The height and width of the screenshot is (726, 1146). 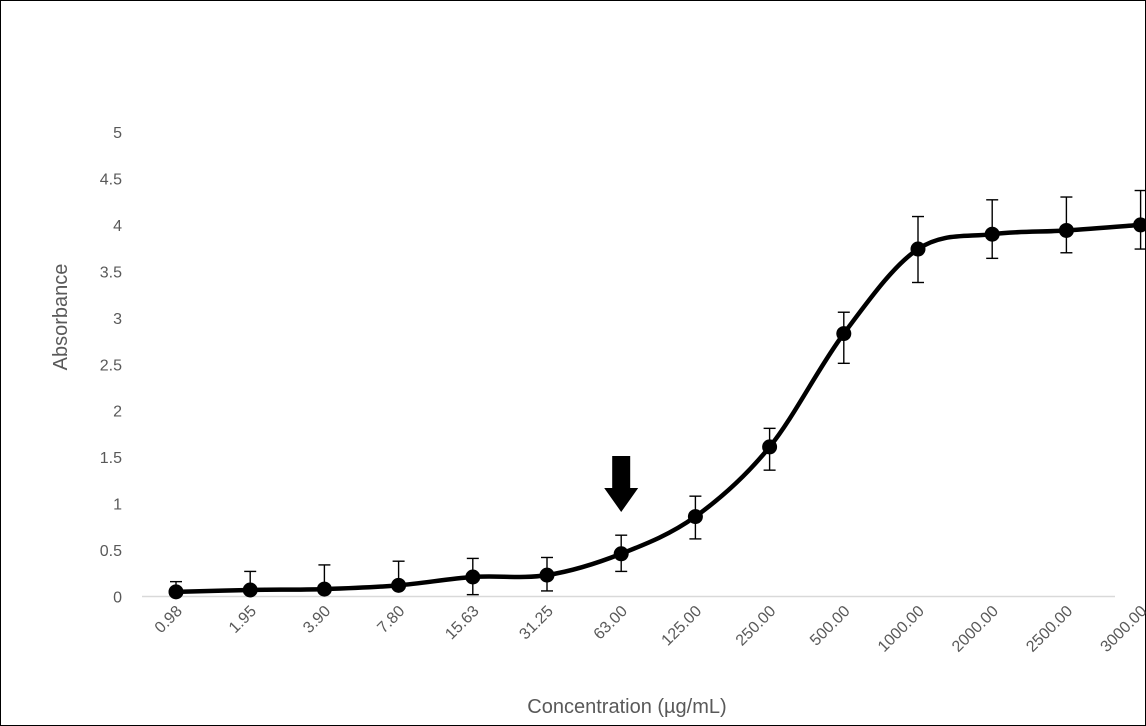 What do you see at coordinates (611, 623) in the screenshot?
I see `x-tick-label: 63.00` at bounding box center [611, 623].